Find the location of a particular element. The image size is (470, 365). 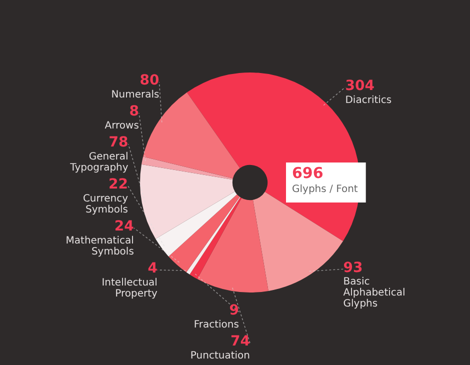

text: Glyphs / Font is located at coordinates (325, 190).